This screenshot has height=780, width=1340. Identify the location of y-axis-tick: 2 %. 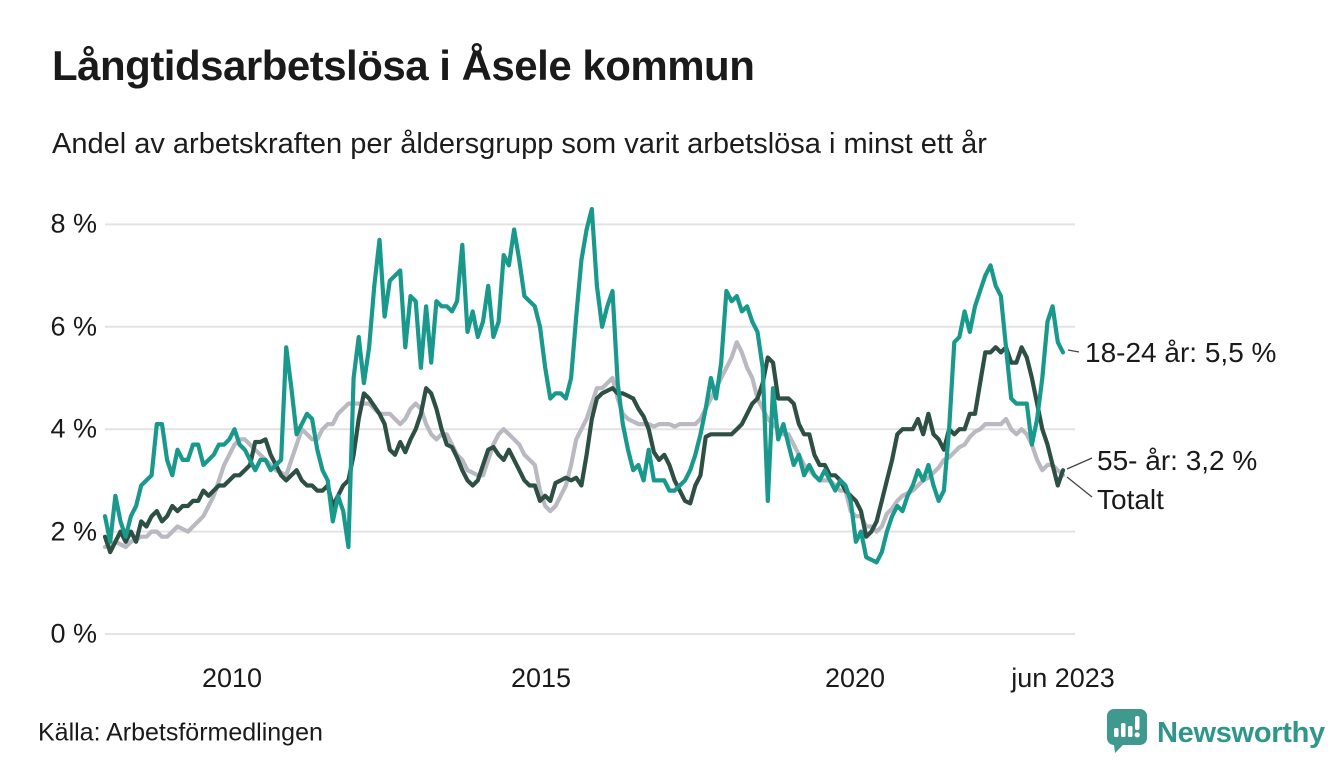
(73, 531).